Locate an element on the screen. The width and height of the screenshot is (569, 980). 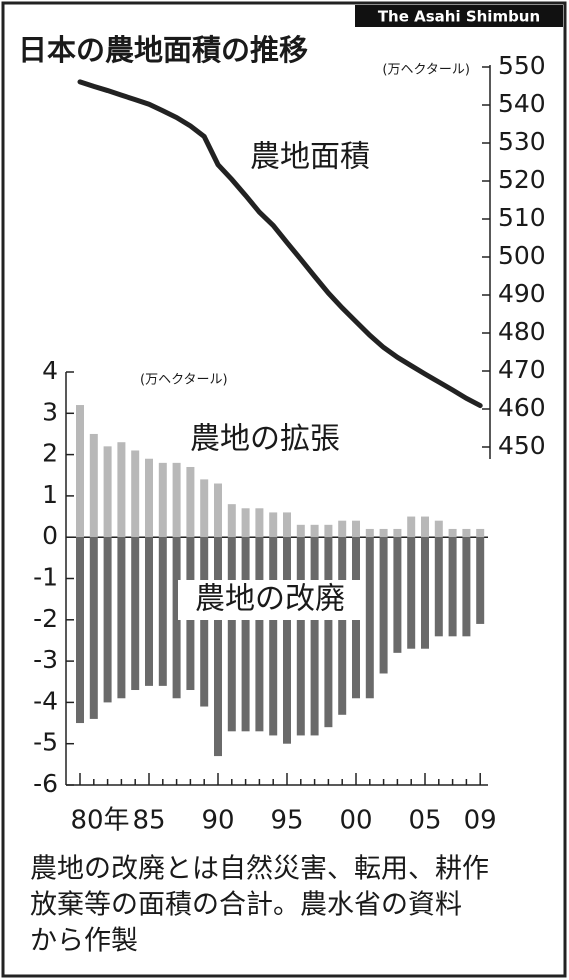
chart-title: 日本の農地面積の推移 is located at coordinates (163, 50).